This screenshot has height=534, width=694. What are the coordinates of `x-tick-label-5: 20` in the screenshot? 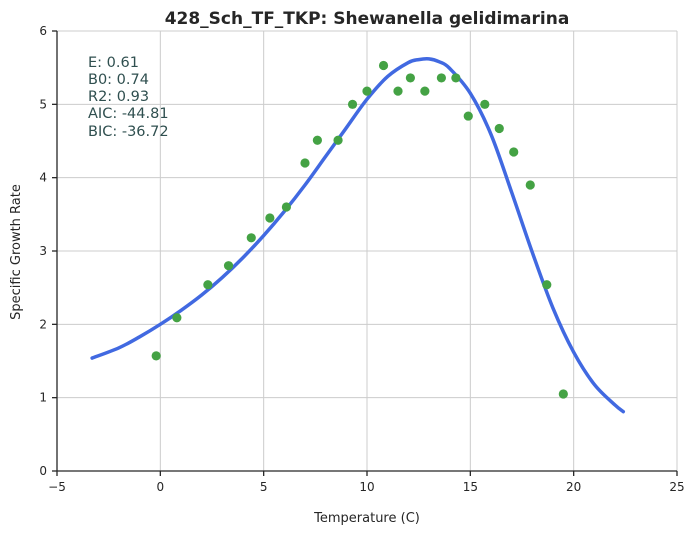 It's located at (573, 487).